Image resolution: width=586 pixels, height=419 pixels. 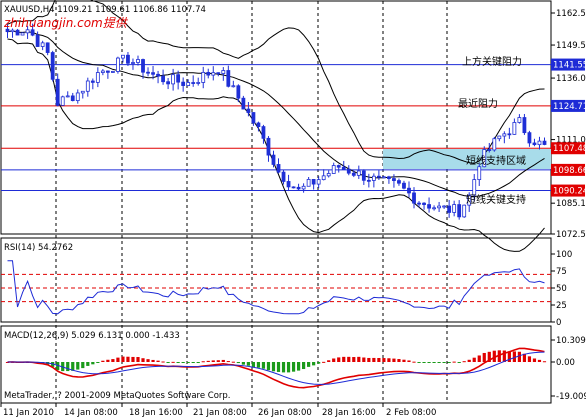 I want to click on svg-text: 1072.55, so click(x=571, y=235).